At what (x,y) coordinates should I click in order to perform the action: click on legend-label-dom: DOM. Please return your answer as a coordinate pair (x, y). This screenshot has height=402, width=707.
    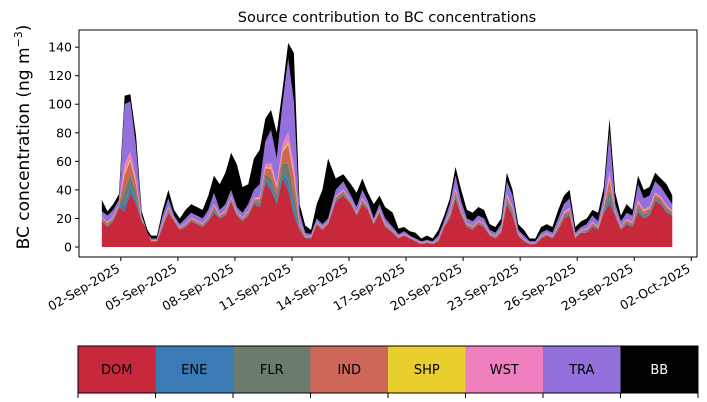
    Looking at the image, I should click on (116, 370).